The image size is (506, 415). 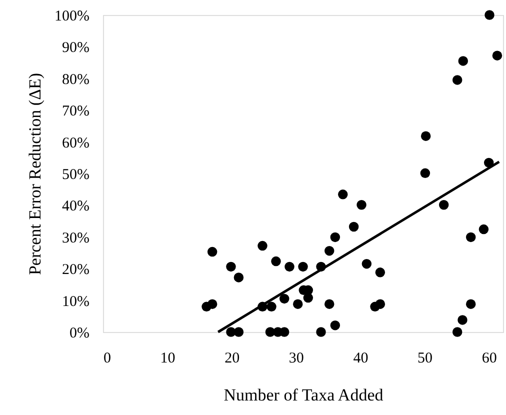 What do you see at coordinates (35, 174) in the screenshot?
I see `y-axis-title: Percent Error Reduction (ΔE)` at bounding box center [35, 174].